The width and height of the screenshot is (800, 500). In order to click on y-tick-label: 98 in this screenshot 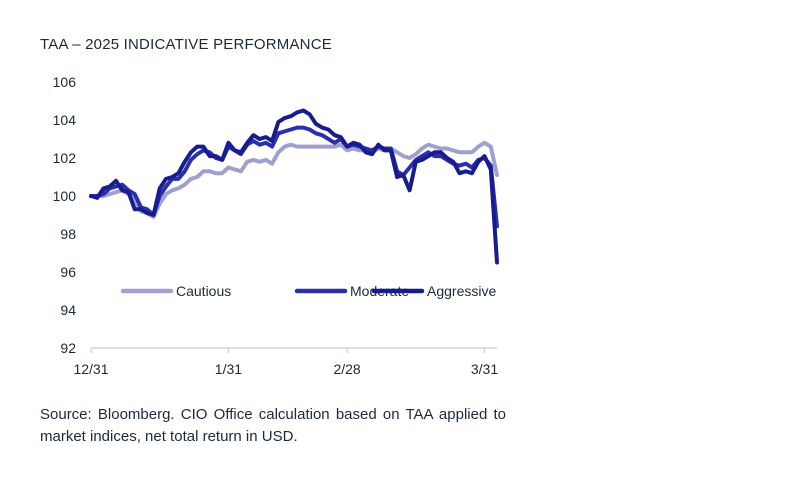, I will do `click(68, 234)`.